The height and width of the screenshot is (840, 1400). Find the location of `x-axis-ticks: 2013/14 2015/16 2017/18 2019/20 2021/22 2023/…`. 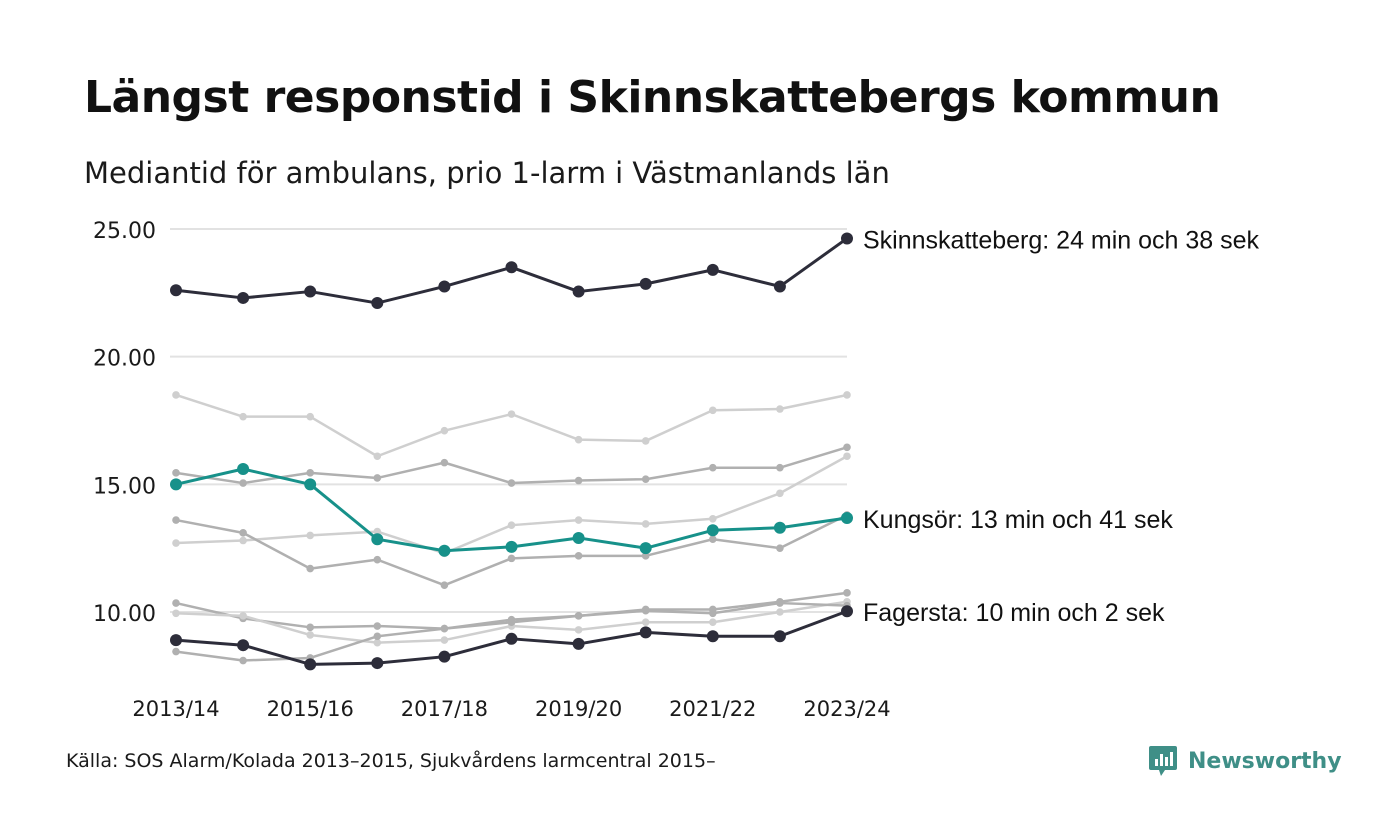

x-axis-ticks: 2013/14 2015/16 2017/18 2019/20 2021/22 2023/… is located at coordinates (511, 709).